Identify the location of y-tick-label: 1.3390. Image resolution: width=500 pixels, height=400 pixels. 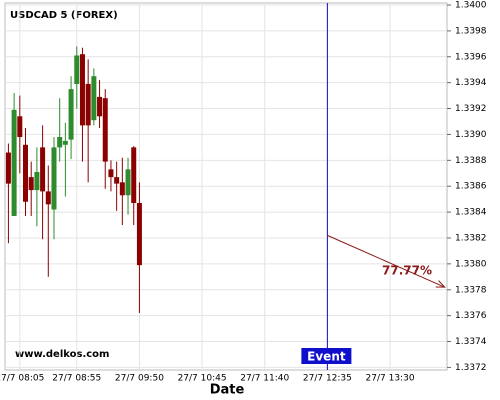
(471, 135).